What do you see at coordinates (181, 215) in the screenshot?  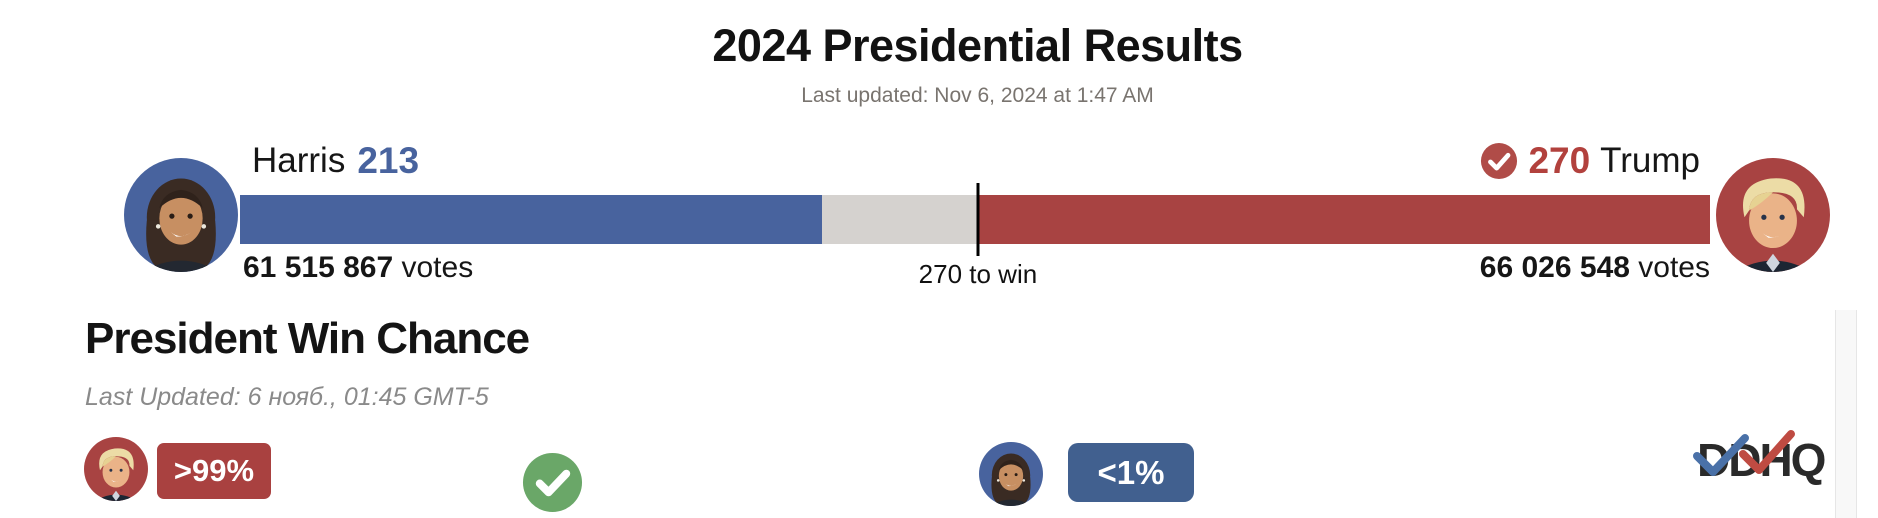 I see `harris-avatar` at bounding box center [181, 215].